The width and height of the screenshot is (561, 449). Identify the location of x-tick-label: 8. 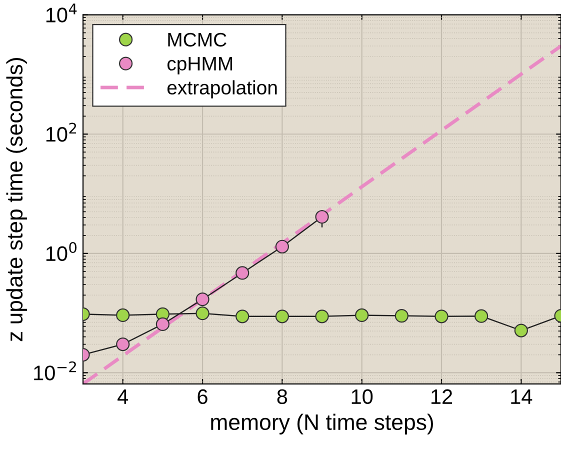
(282, 396).